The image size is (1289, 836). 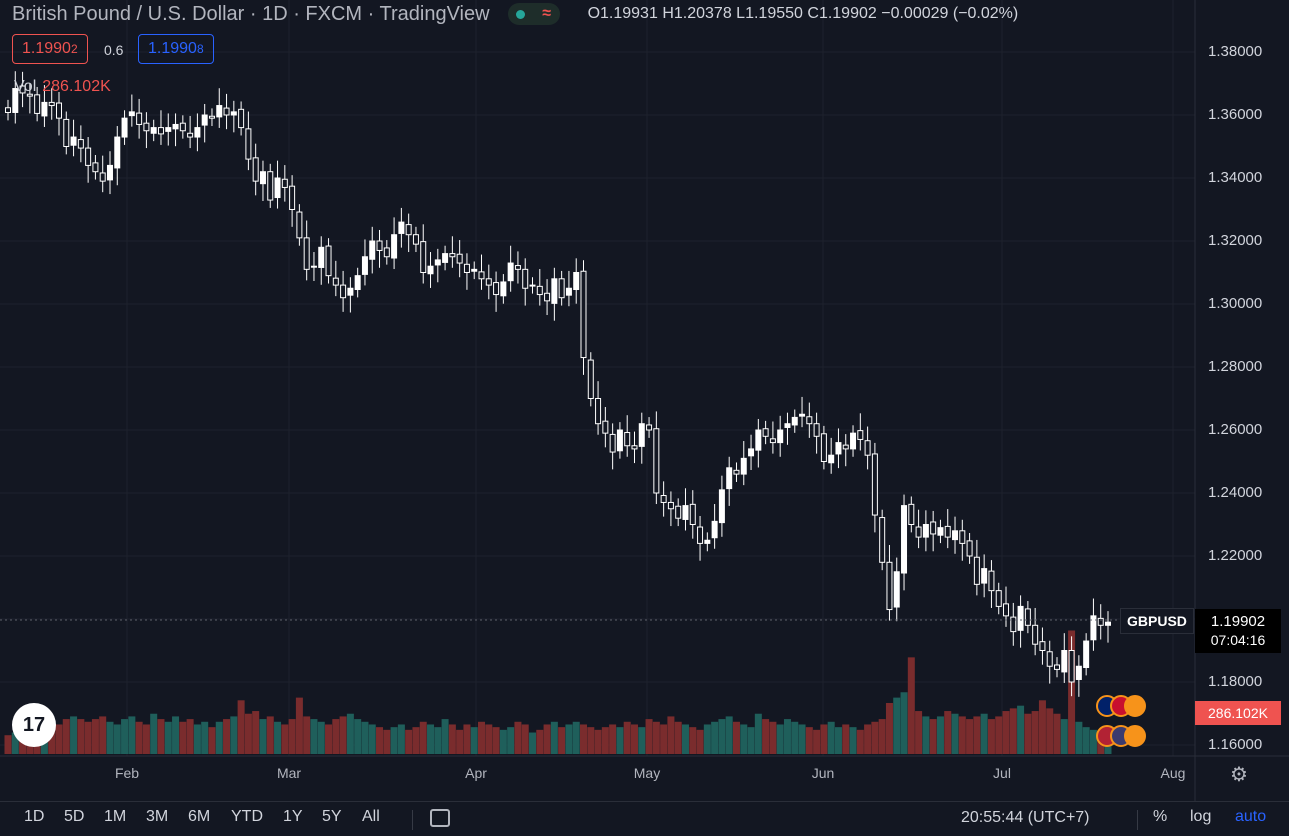 What do you see at coordinates (115, 816) in the screenshot?
I see `range-1m: 1M` at bounding box center [115, 816].